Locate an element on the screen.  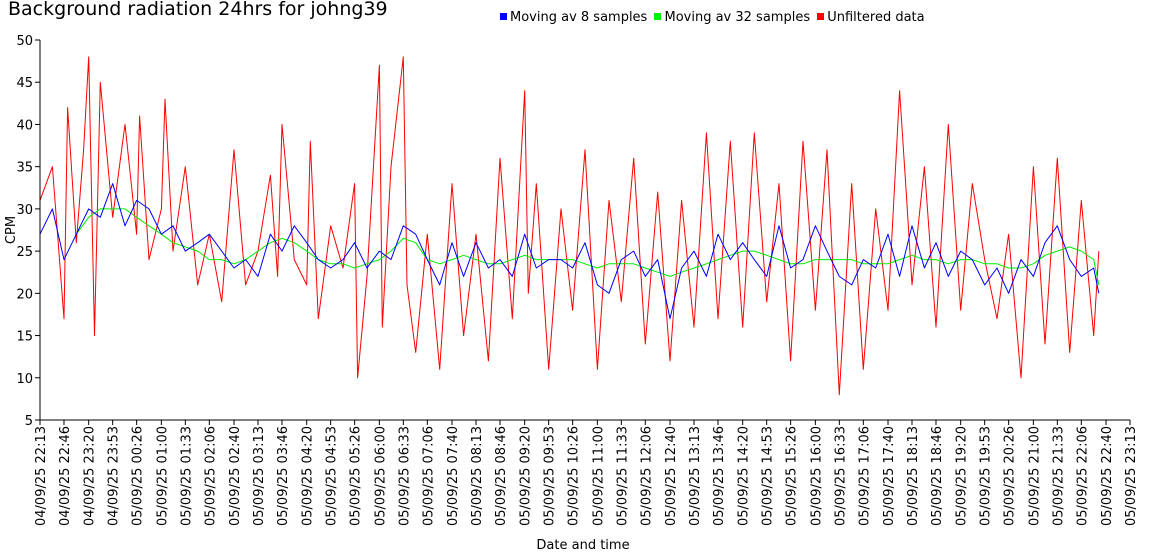
x-tick-label-26: 05/09/25 12:40 is located at coordinates (671, 476).